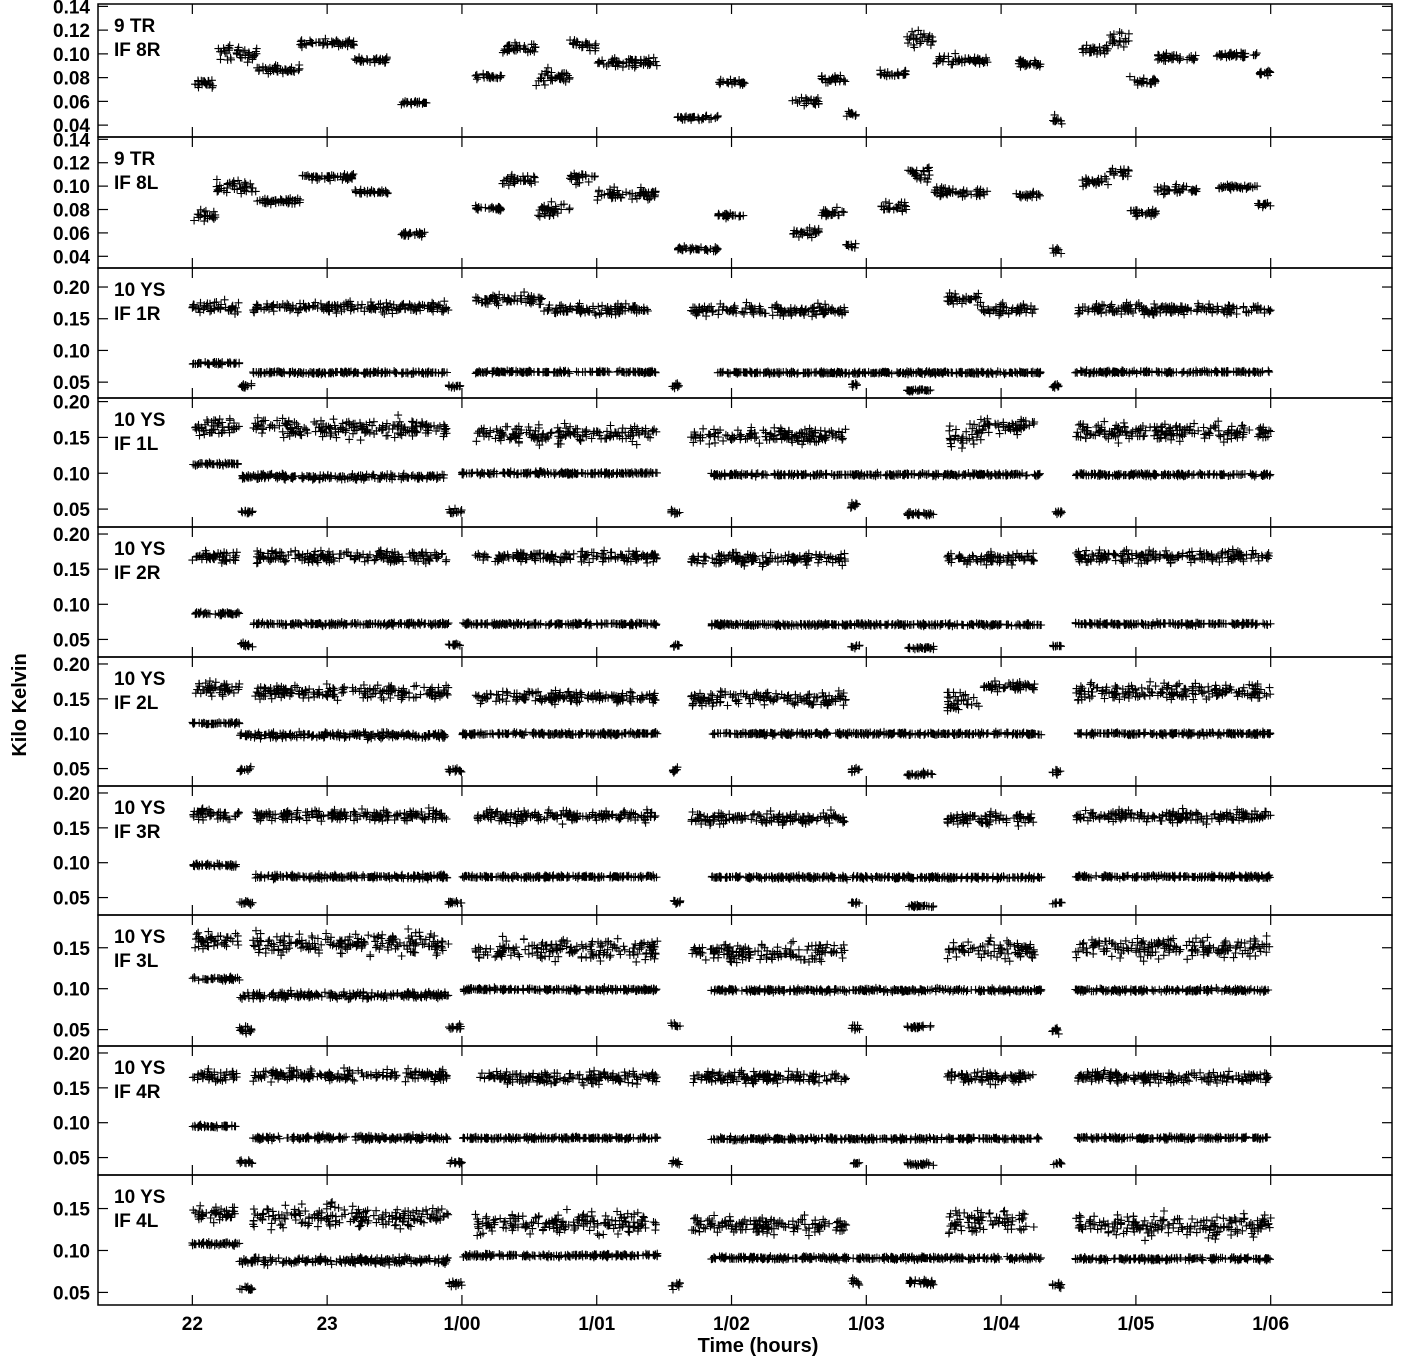  I want to click on panel: 0.05 0.10 0.15 0.20 10 YS IF 1L, so click(723, 460).